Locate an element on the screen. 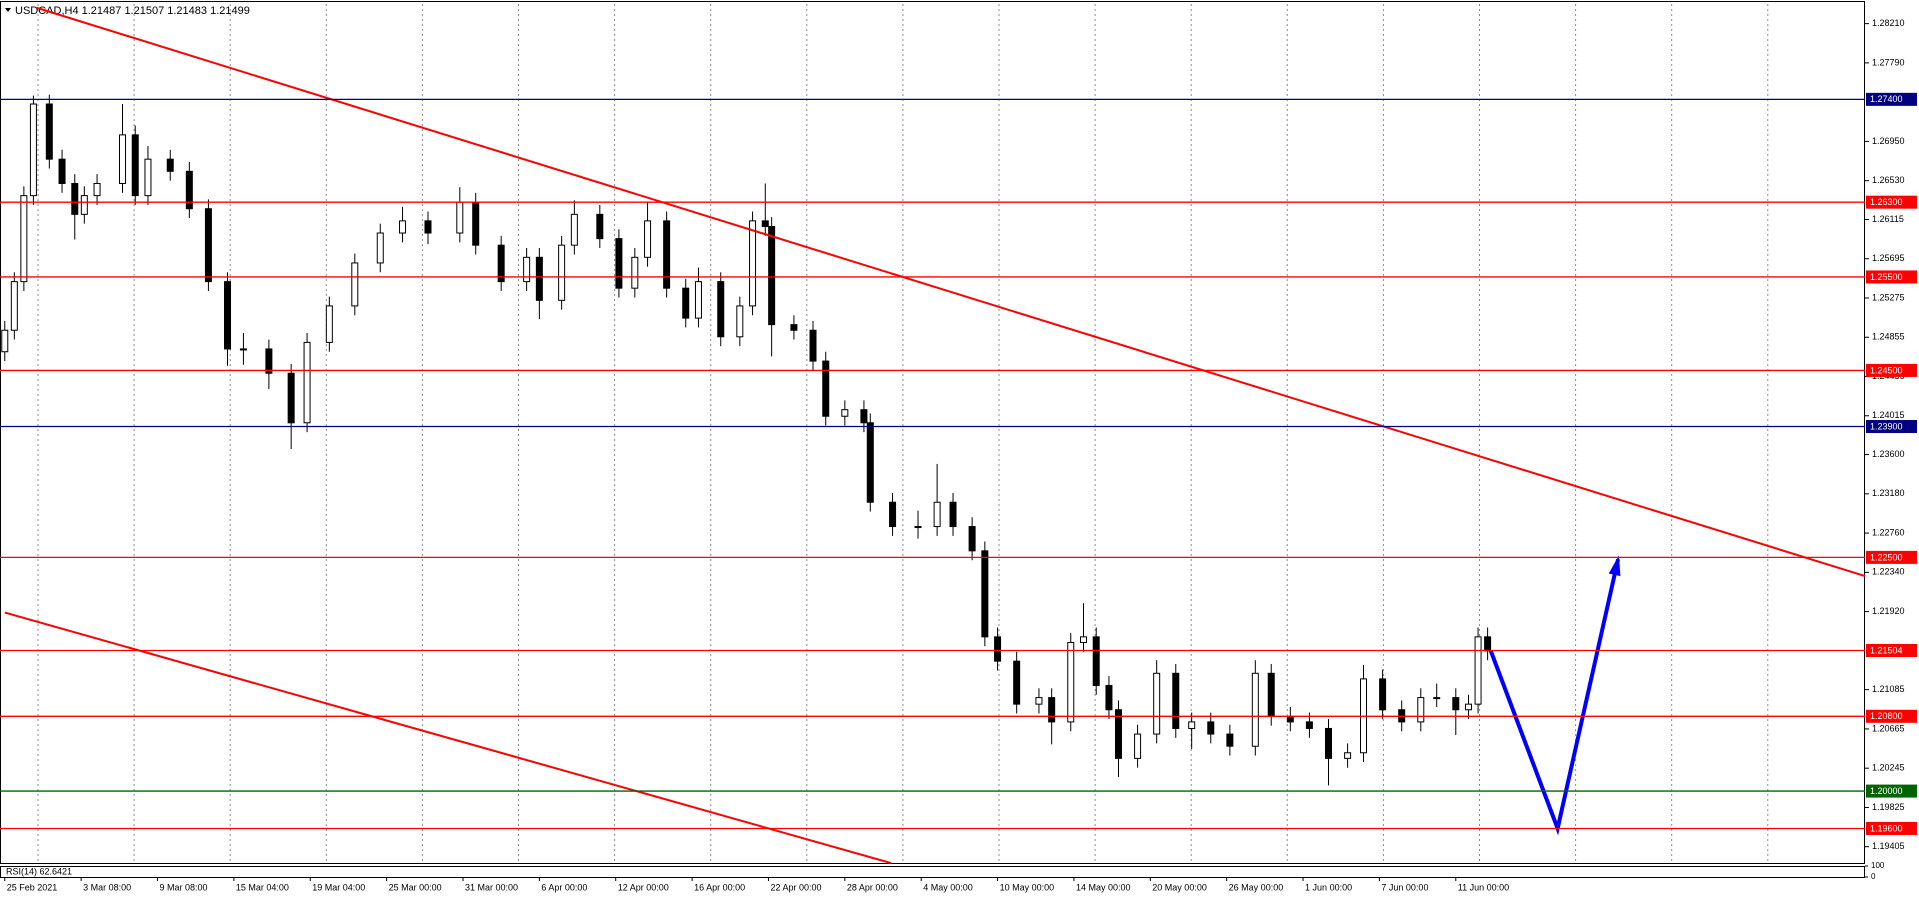 Image resolution: width=1919 pixels, height=898 pixels. x-tick-label: 11 Jun 00:00 is located at coordinates (1483, 887).